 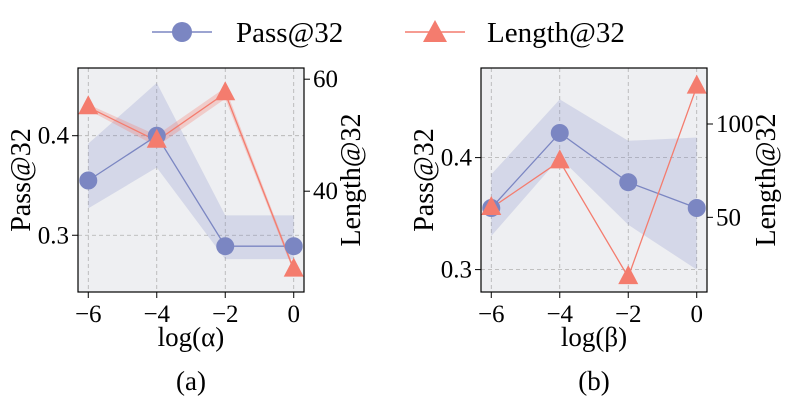 What do you see at coordinates (556, 33) in the screenshot?
I see `legend-length-label: Length@32` at bounding box center [556, 33].